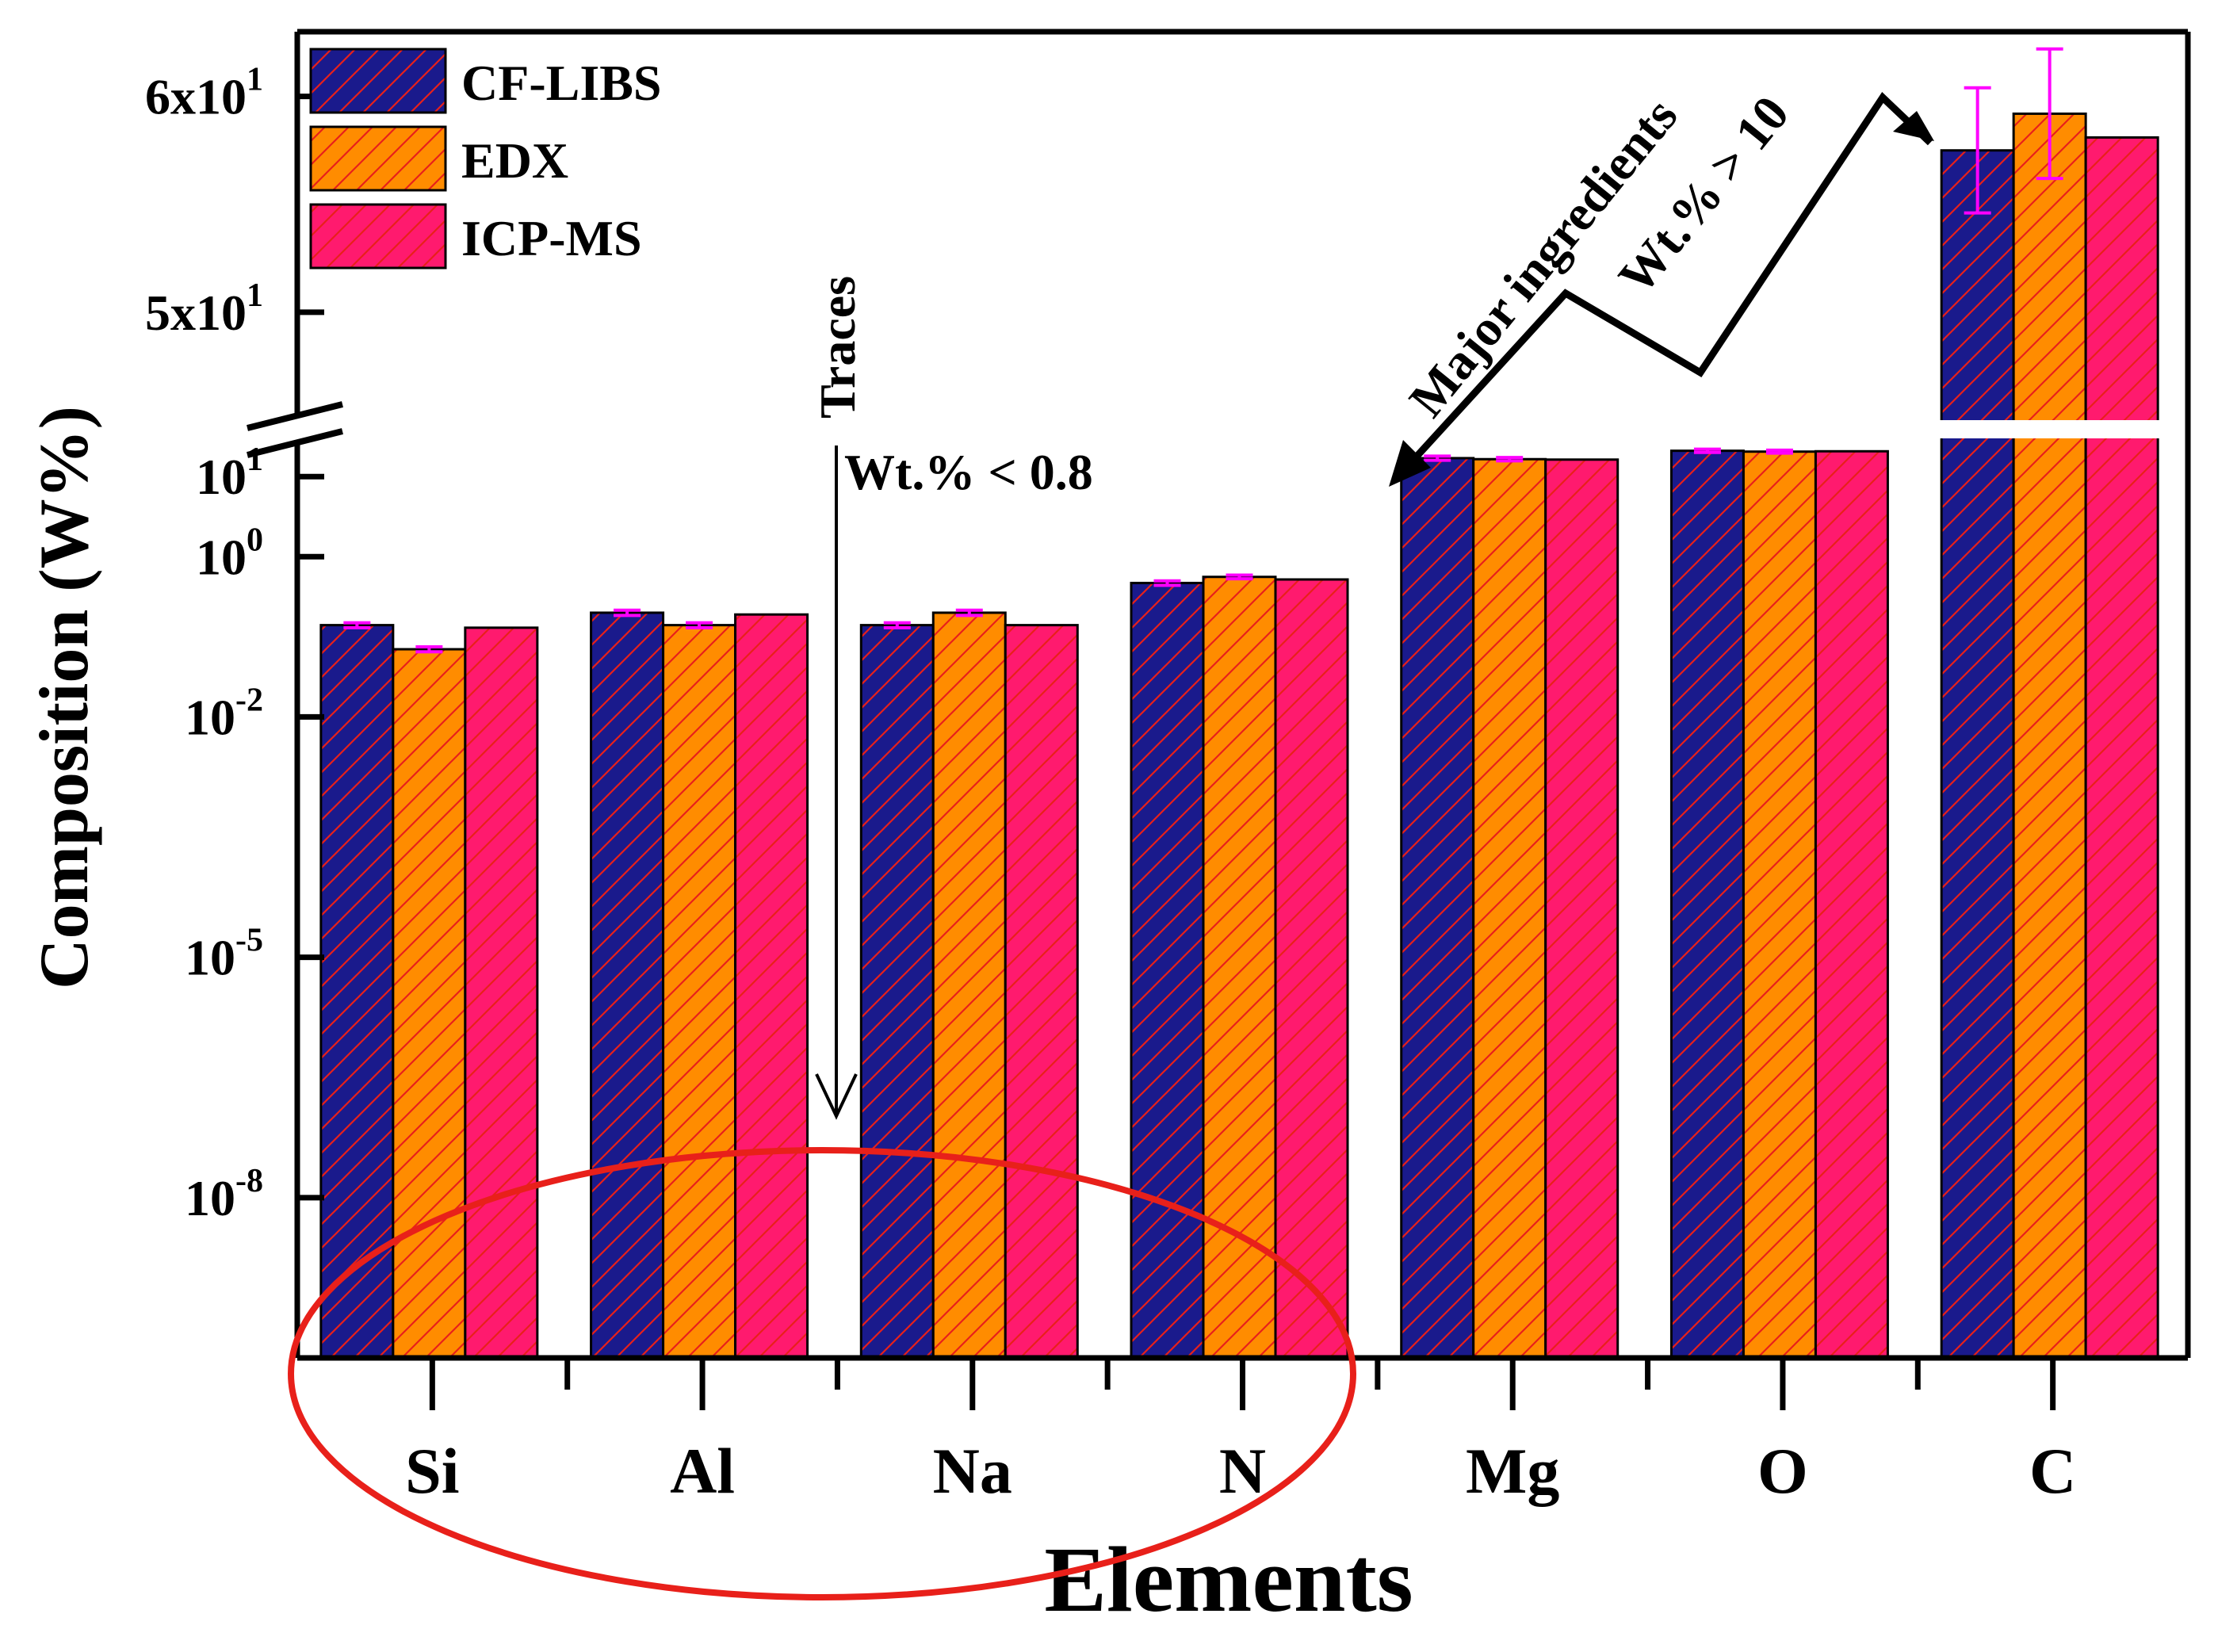  I want to click on bar-si-edx, so click(430, 1002).